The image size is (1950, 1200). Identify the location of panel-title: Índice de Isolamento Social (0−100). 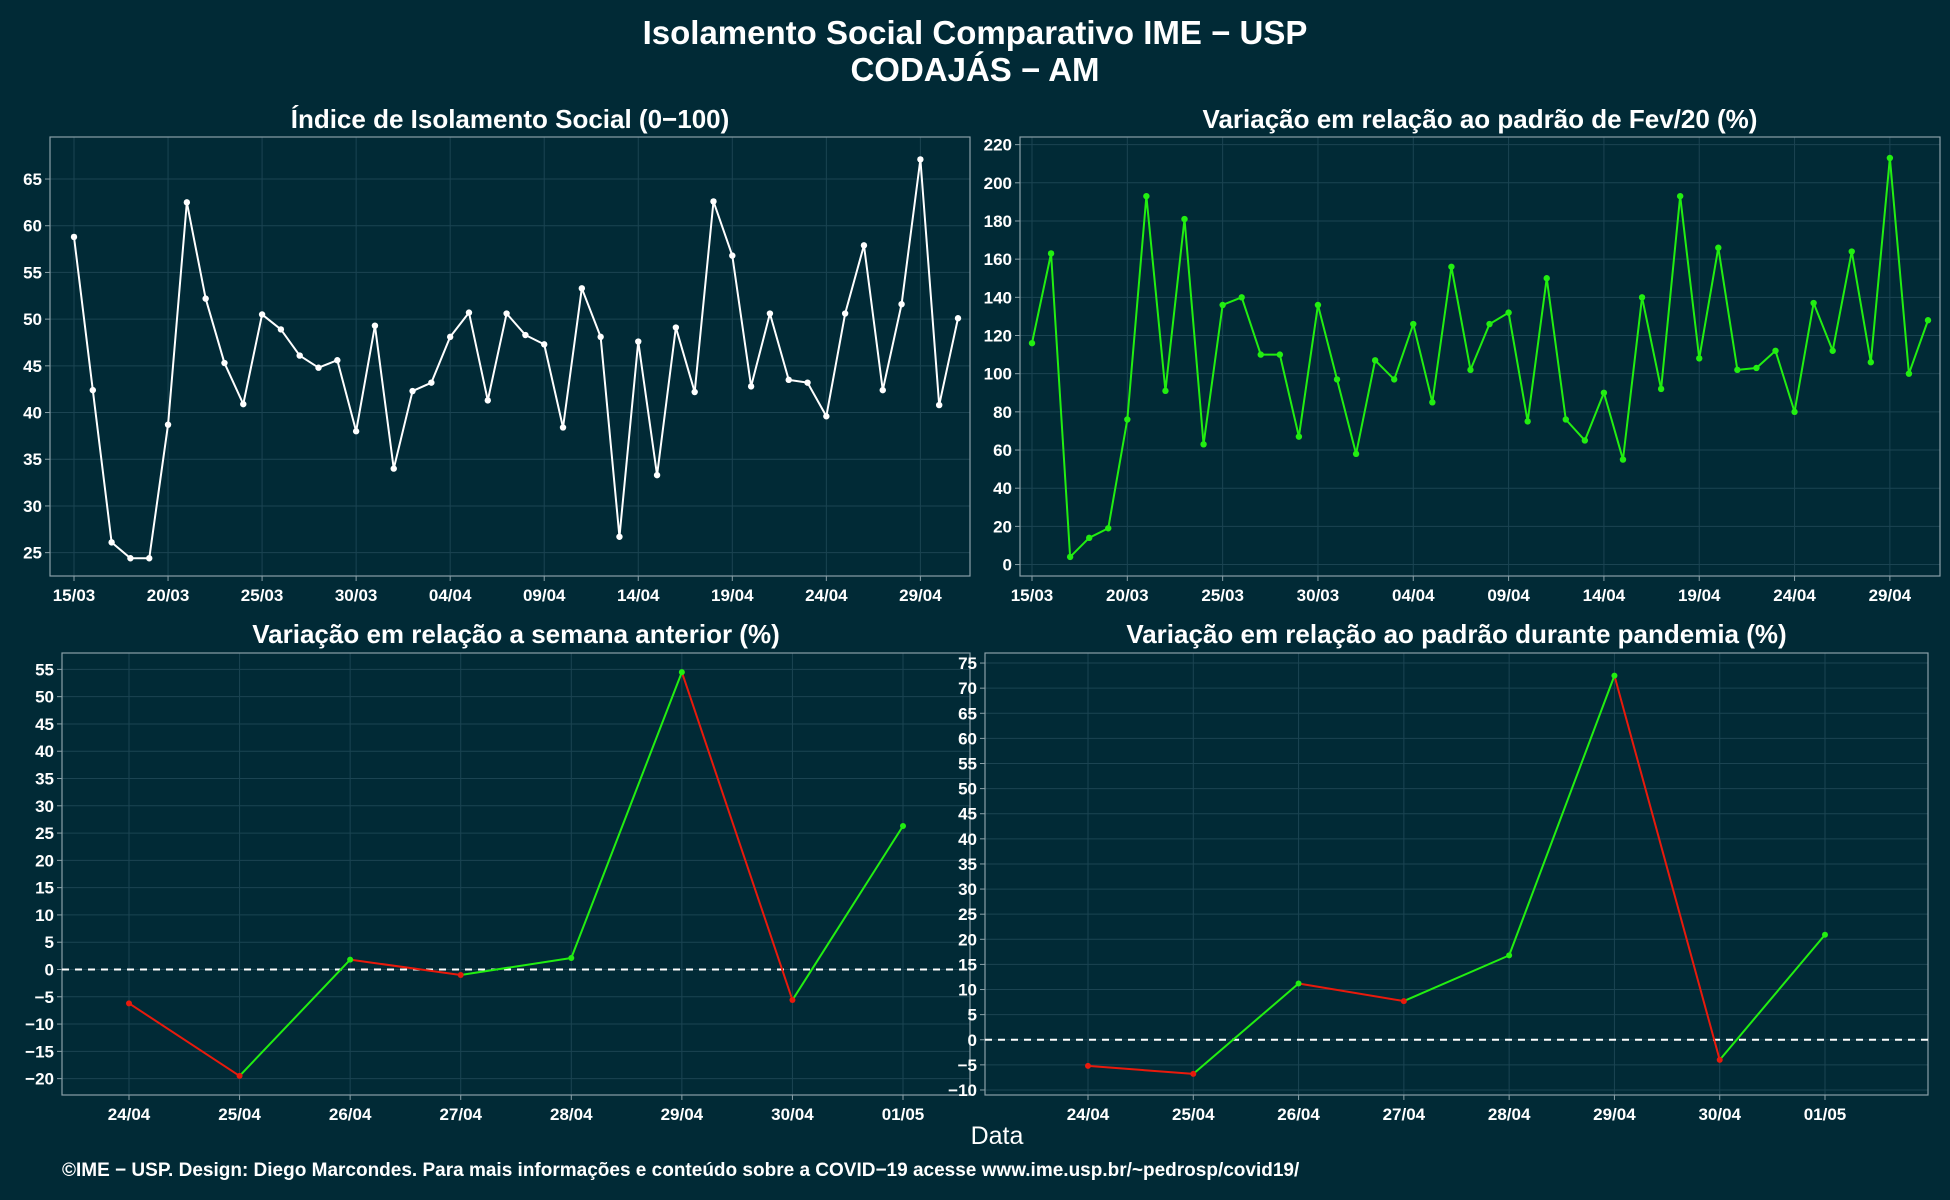
(510, 119).